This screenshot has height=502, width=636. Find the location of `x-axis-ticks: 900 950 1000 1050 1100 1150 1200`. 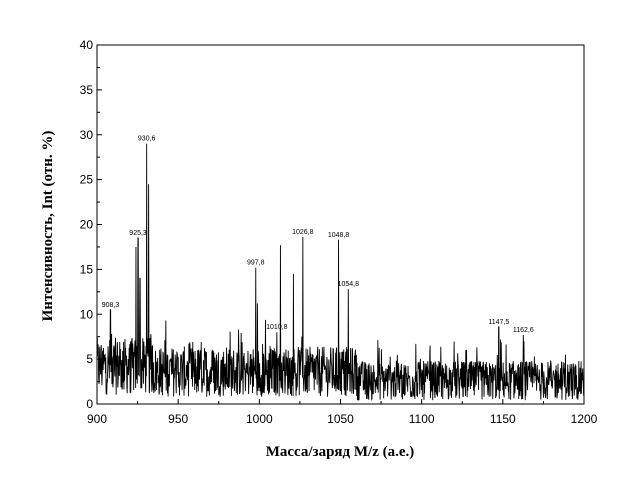

x-axis-ticks: 900 950 1000 1050 1100 1150 1200 is located at coordinates (342, 412).